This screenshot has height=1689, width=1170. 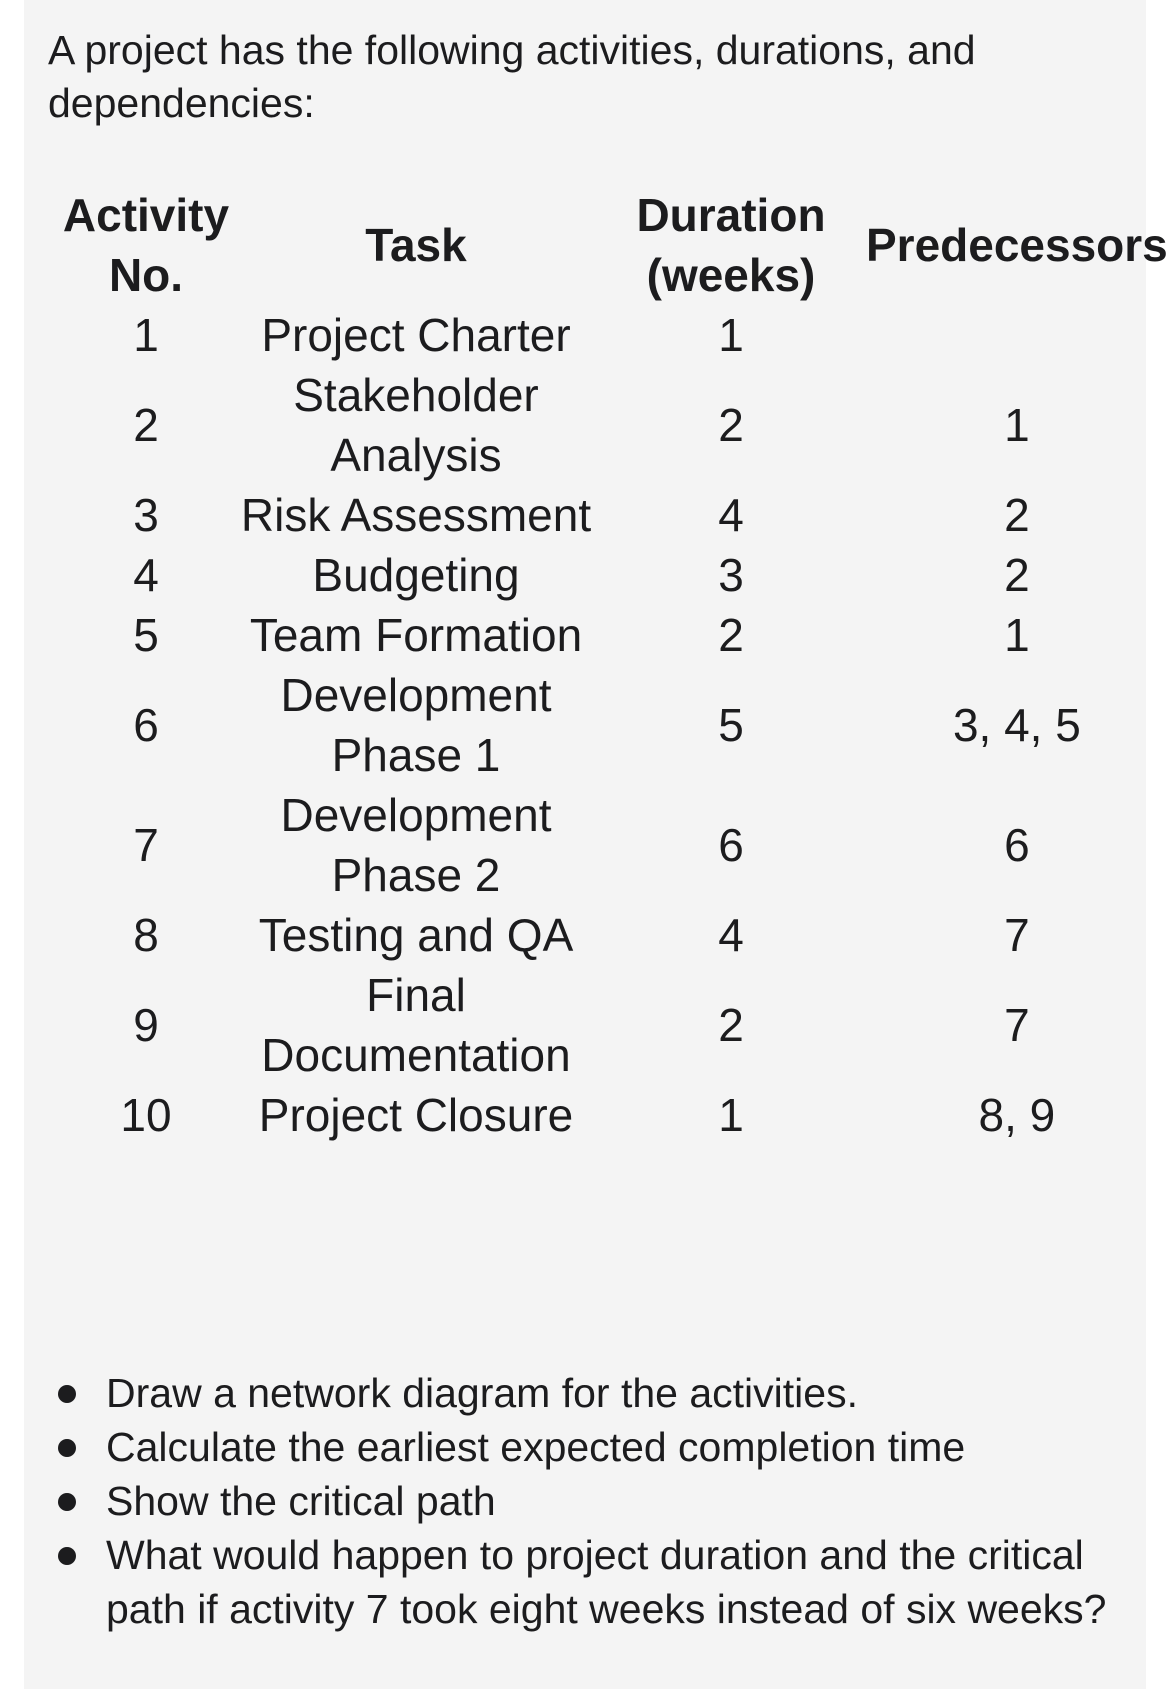 I want to click on cell-duration: 3, so click(x=731, y=575).